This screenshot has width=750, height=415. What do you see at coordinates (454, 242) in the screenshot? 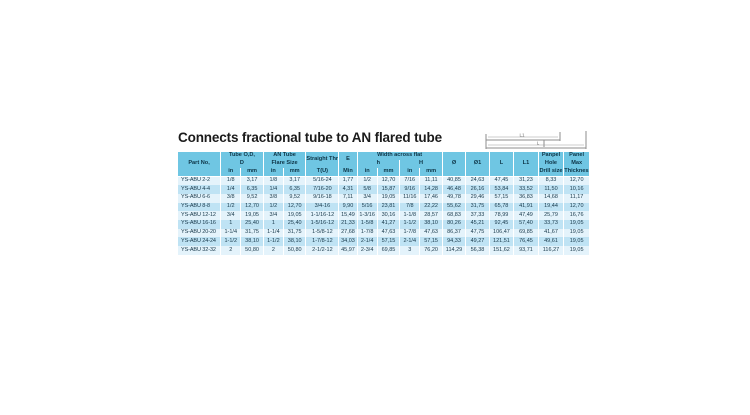
I see `cell-value: 94,33` at bounding box center [454, 242].